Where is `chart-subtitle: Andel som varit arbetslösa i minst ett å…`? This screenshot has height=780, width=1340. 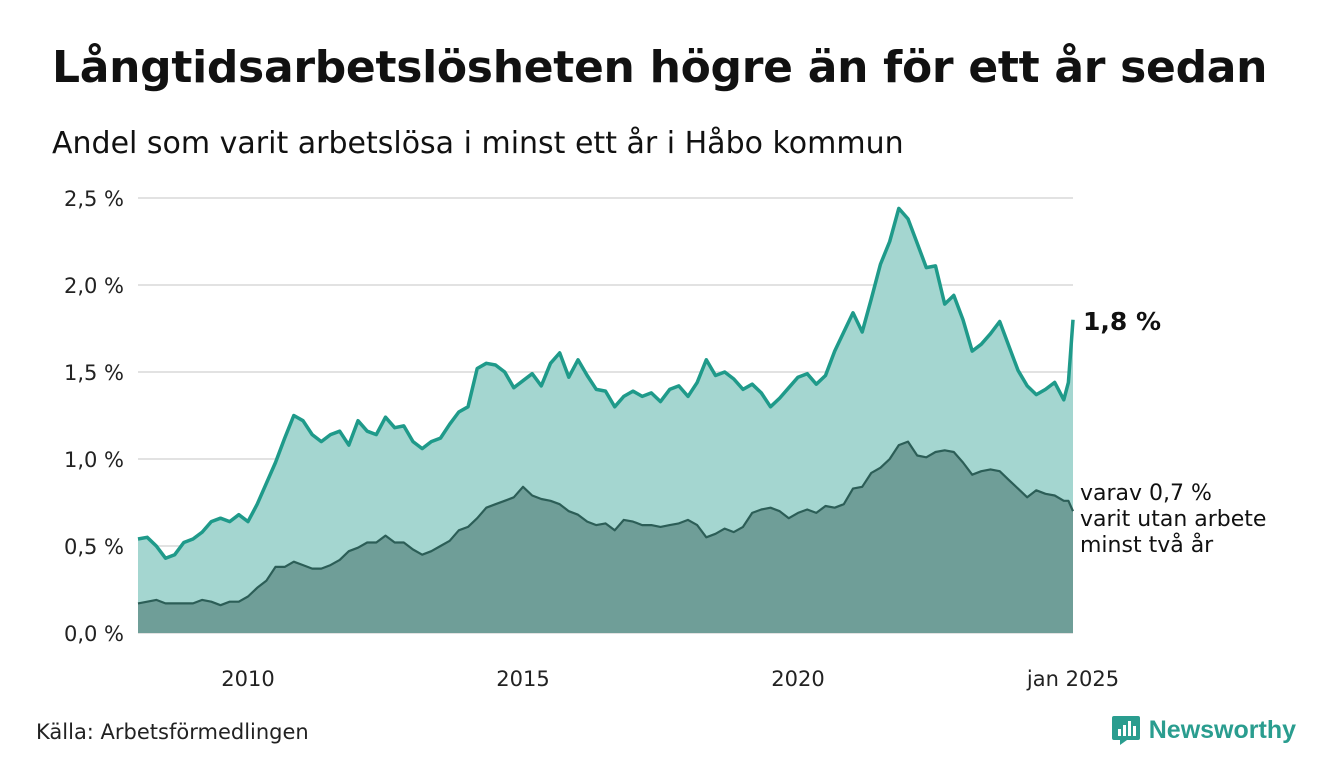
chart-subtitle: Andel som varit arbetslösa i minst ett å… is located at coordinates (478, 143).